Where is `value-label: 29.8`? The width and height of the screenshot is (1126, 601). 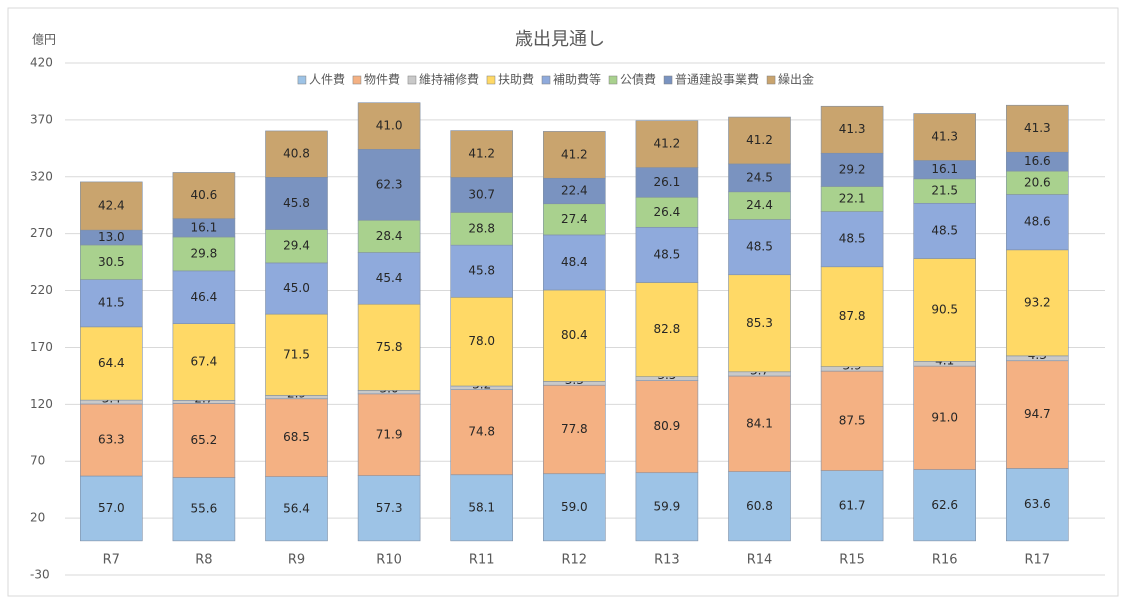
value-label: 29.8 is located at coordinates (204, 253).